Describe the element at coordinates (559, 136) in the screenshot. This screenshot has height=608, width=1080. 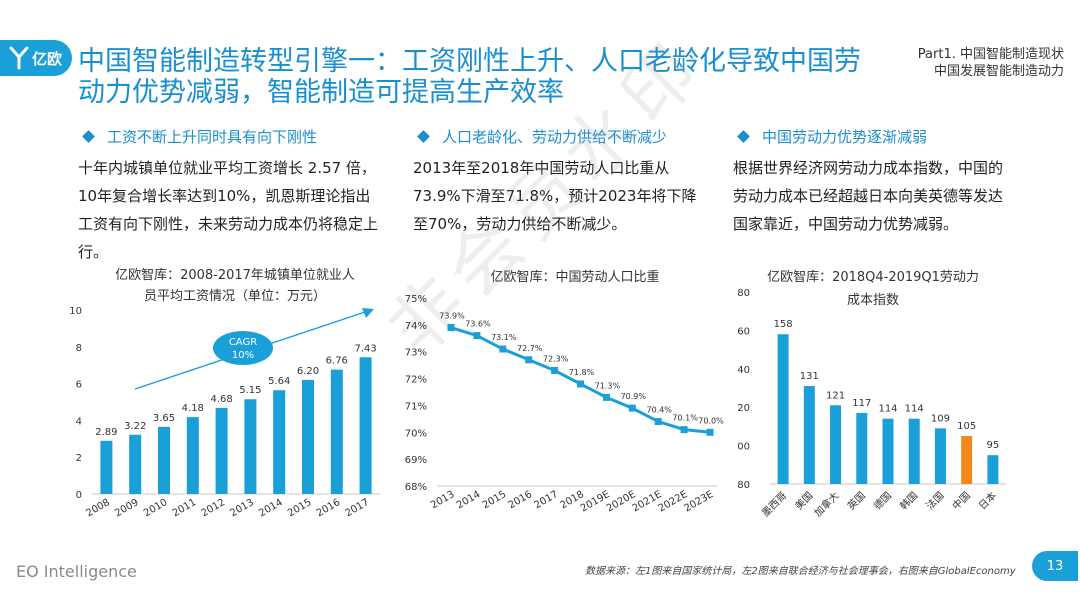
I see `column-heading: 人口老龄化、劳动力供给不断减少` at that location.